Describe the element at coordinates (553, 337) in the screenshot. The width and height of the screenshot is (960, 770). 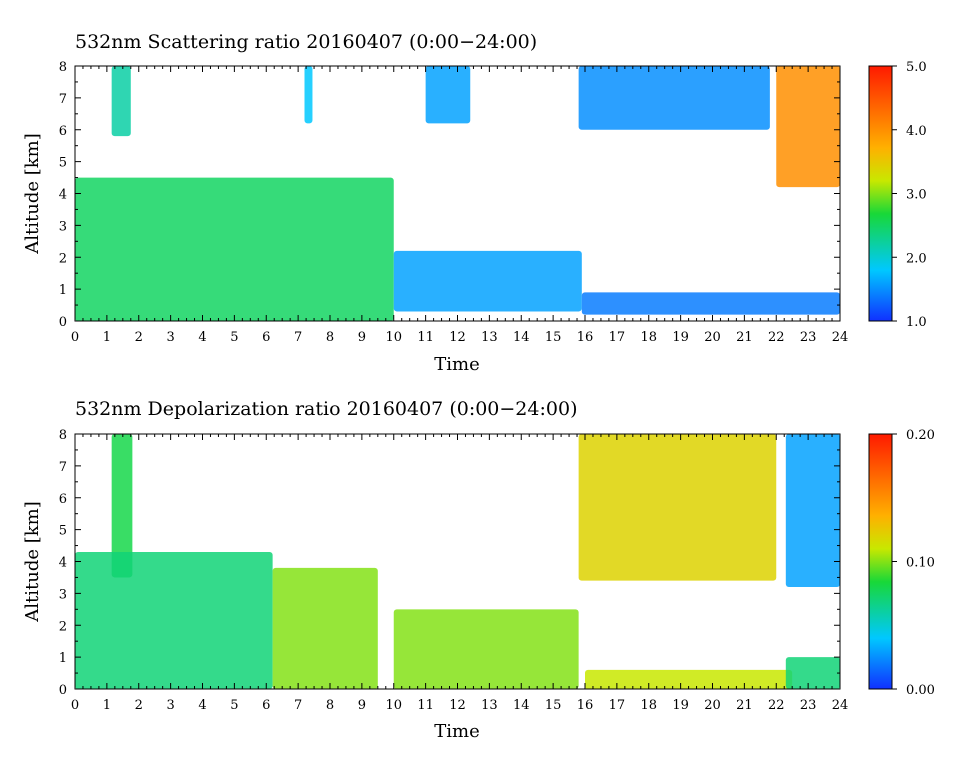
I see `x-tick-label: 15` at that location.